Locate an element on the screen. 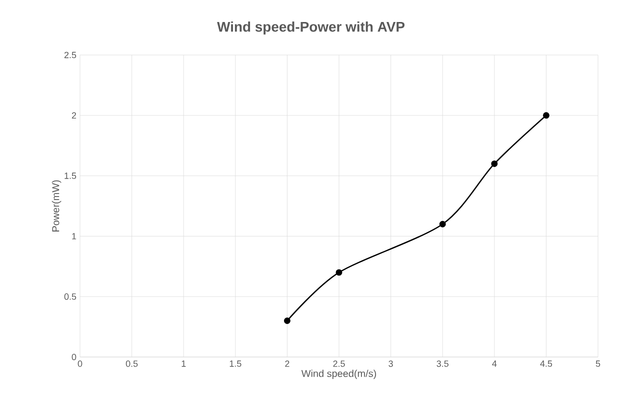 The width and height of the screenshot is (622, 420). y-tick-label: 2.5 is located at coordinates (70, 55).